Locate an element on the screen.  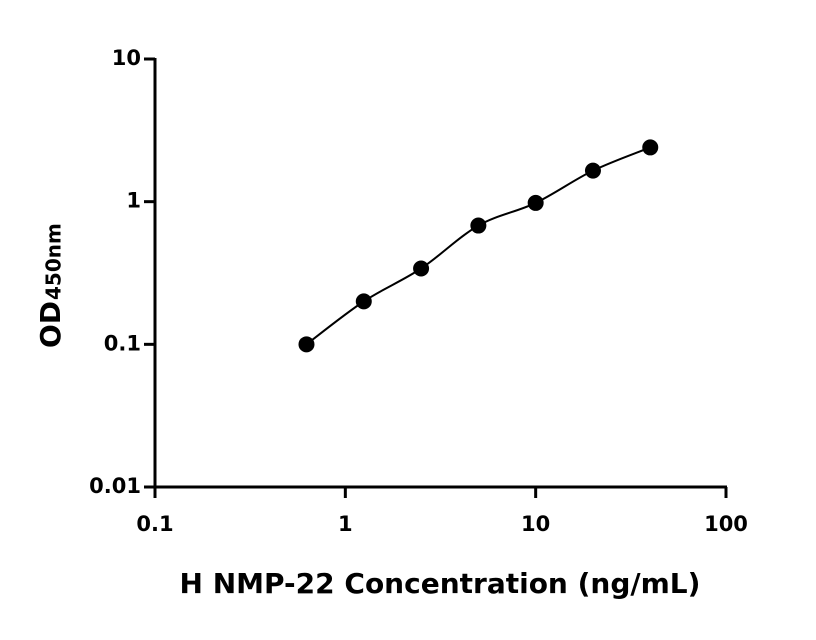
x-tick-label: 10 is located at coordinates (535, 524).